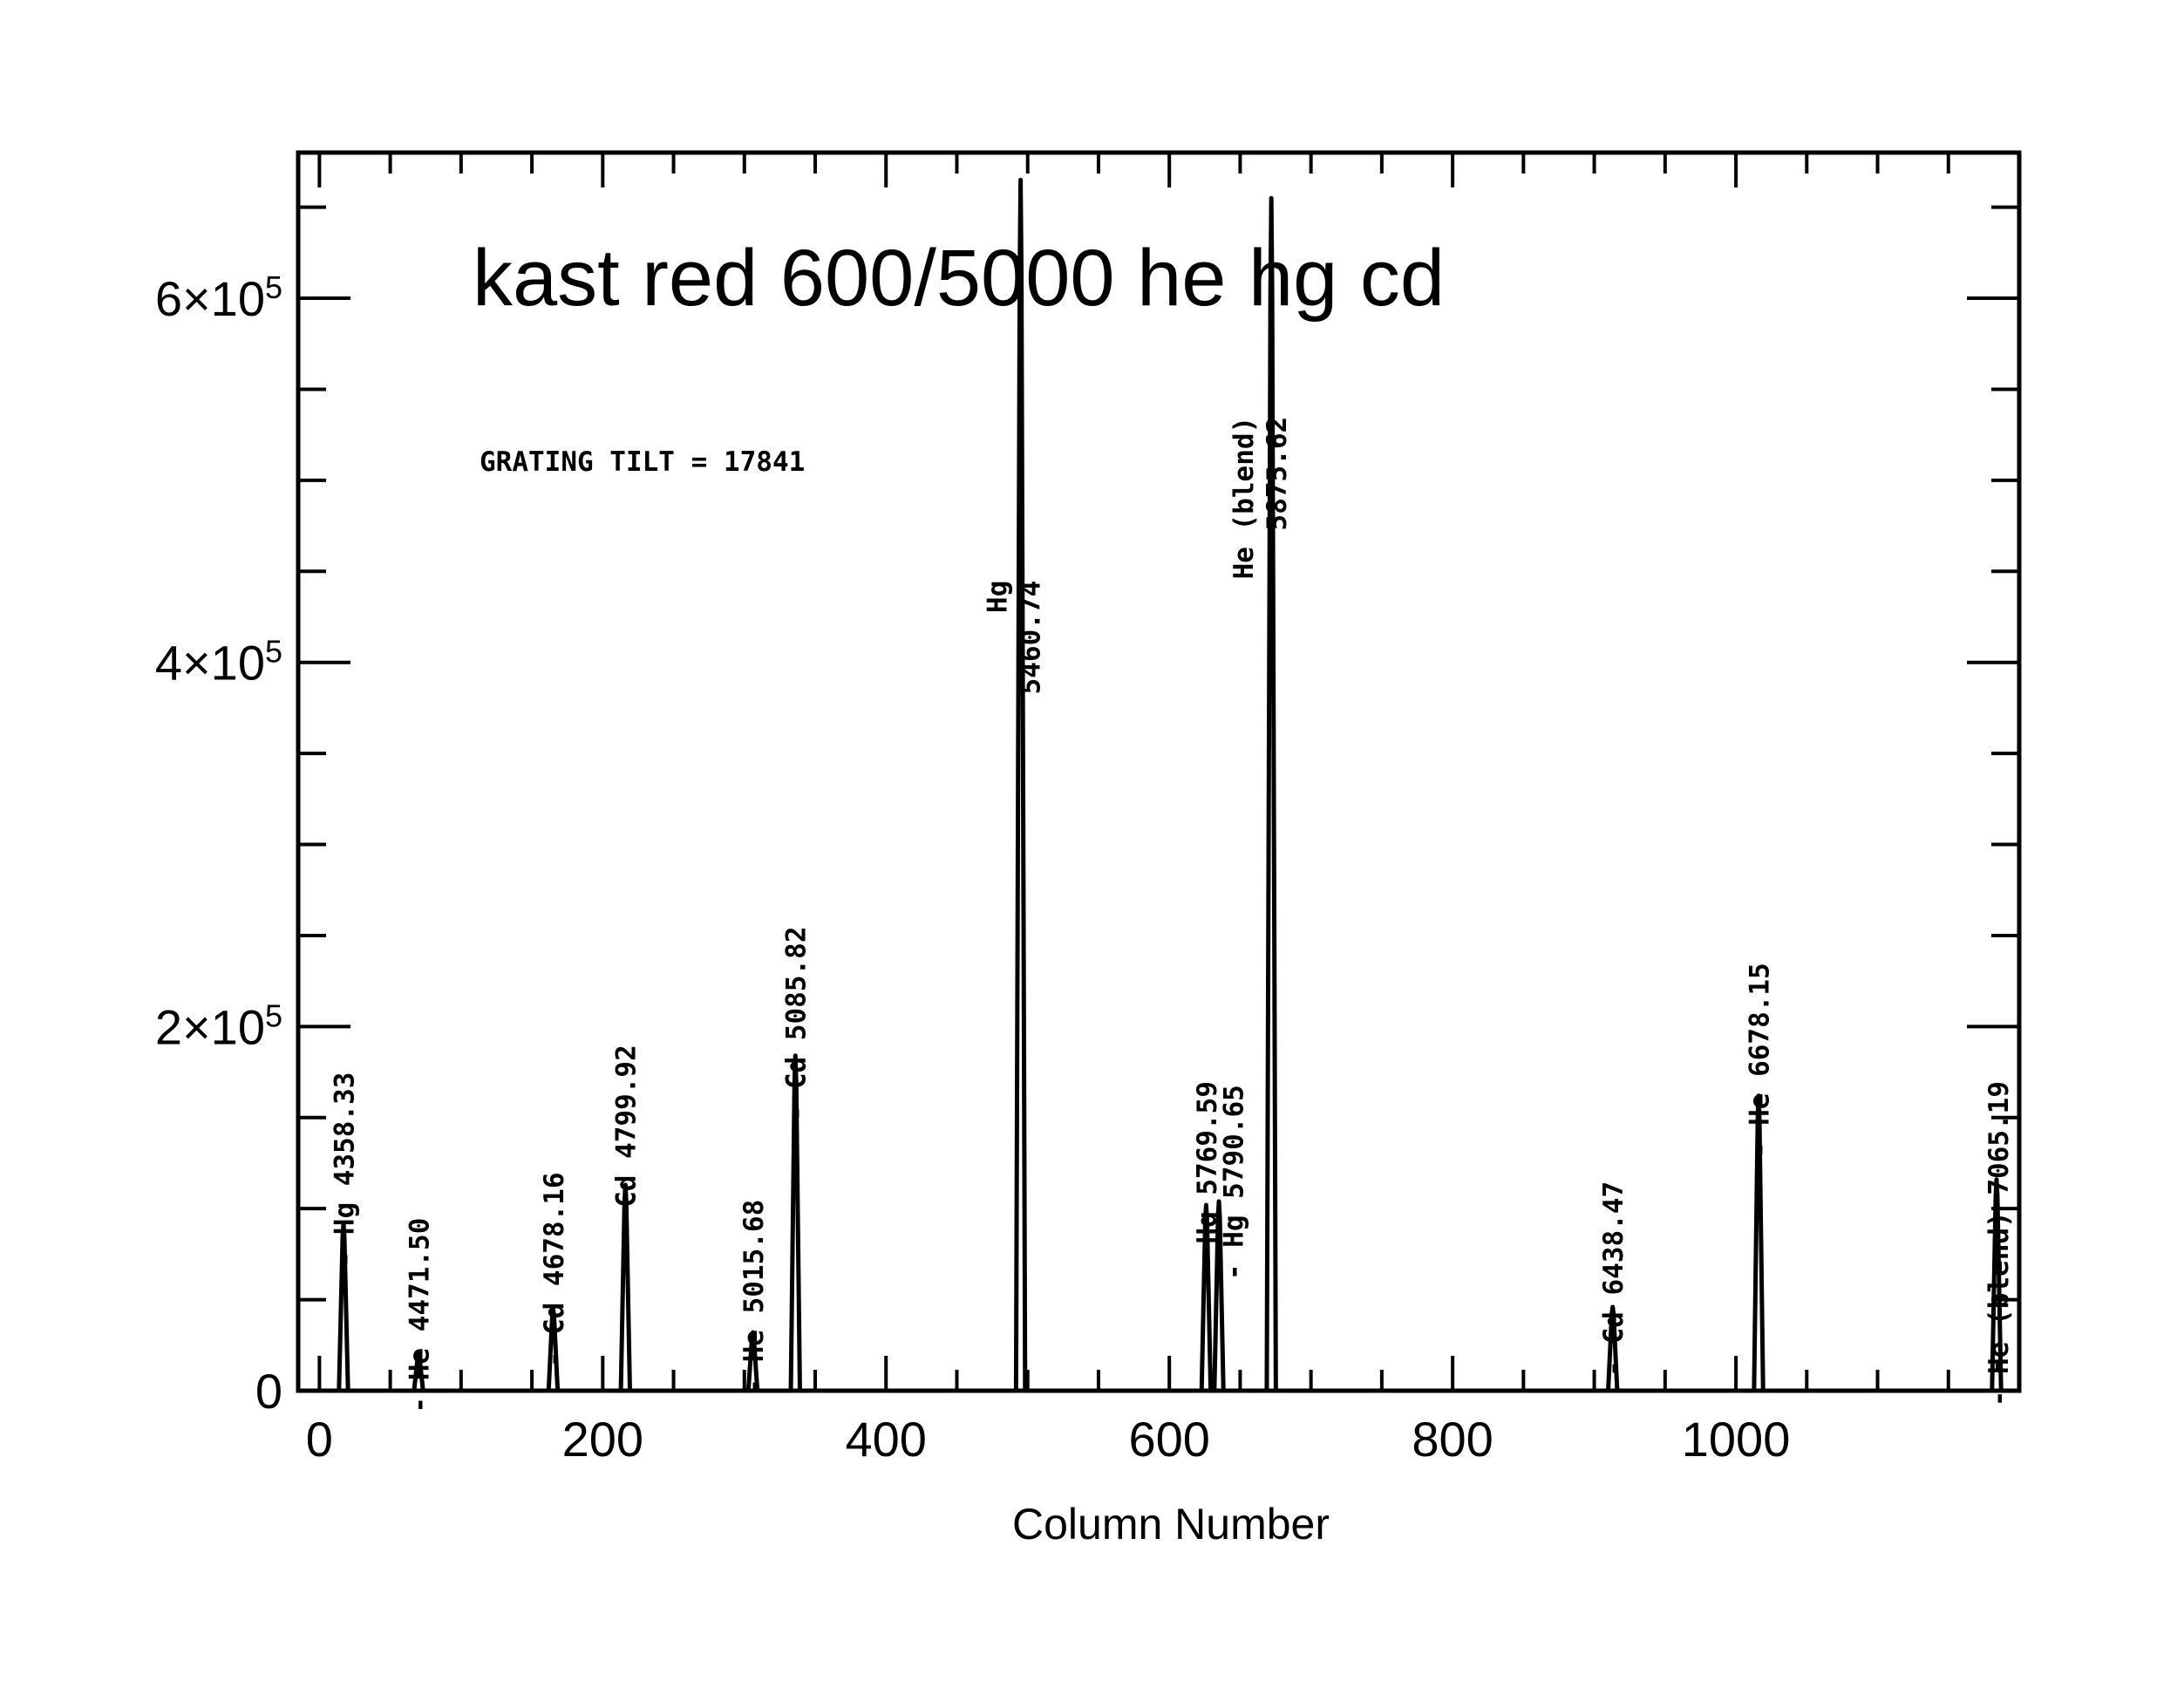 The height and width of the screenshot is (1695, 2184). Describe the element at coordinates (1234, 1182) in the screenshot. I see `line-label: - Hg 5790.65` at that location.